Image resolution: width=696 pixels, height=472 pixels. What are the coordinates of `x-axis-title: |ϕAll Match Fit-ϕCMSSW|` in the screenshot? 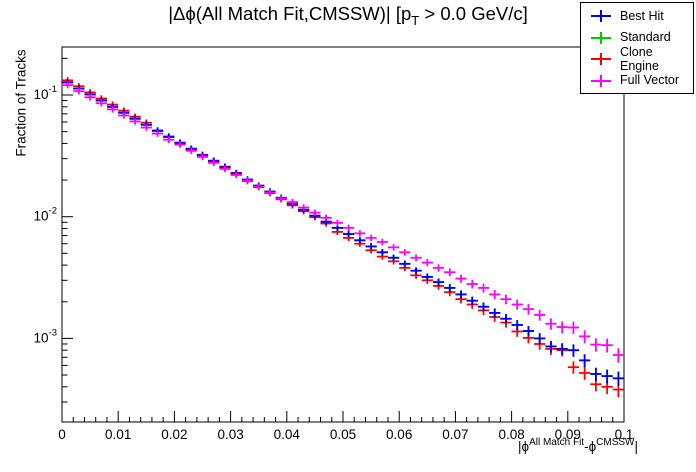 It's located at (577, 445).